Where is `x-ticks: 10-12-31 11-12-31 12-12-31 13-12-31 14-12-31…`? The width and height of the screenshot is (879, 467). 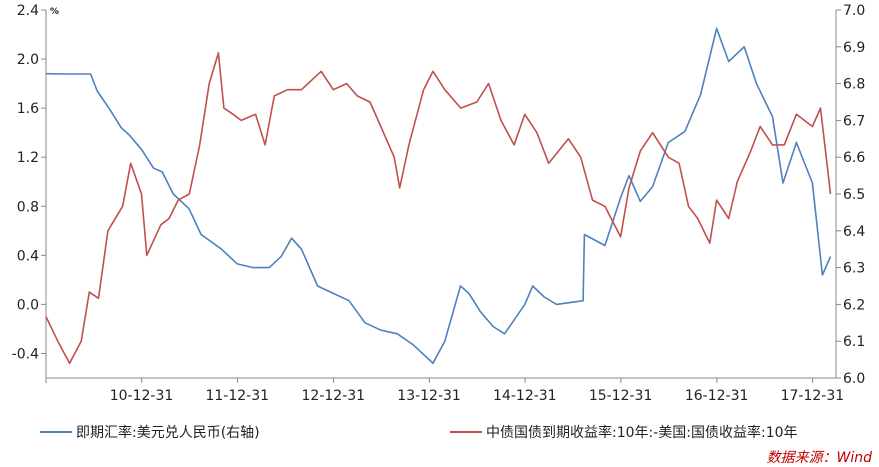 x-ticks: 10-12-31 11-12-31 12-12-31 13-12-31 14-12-31… is located at coordinates (445, 391).